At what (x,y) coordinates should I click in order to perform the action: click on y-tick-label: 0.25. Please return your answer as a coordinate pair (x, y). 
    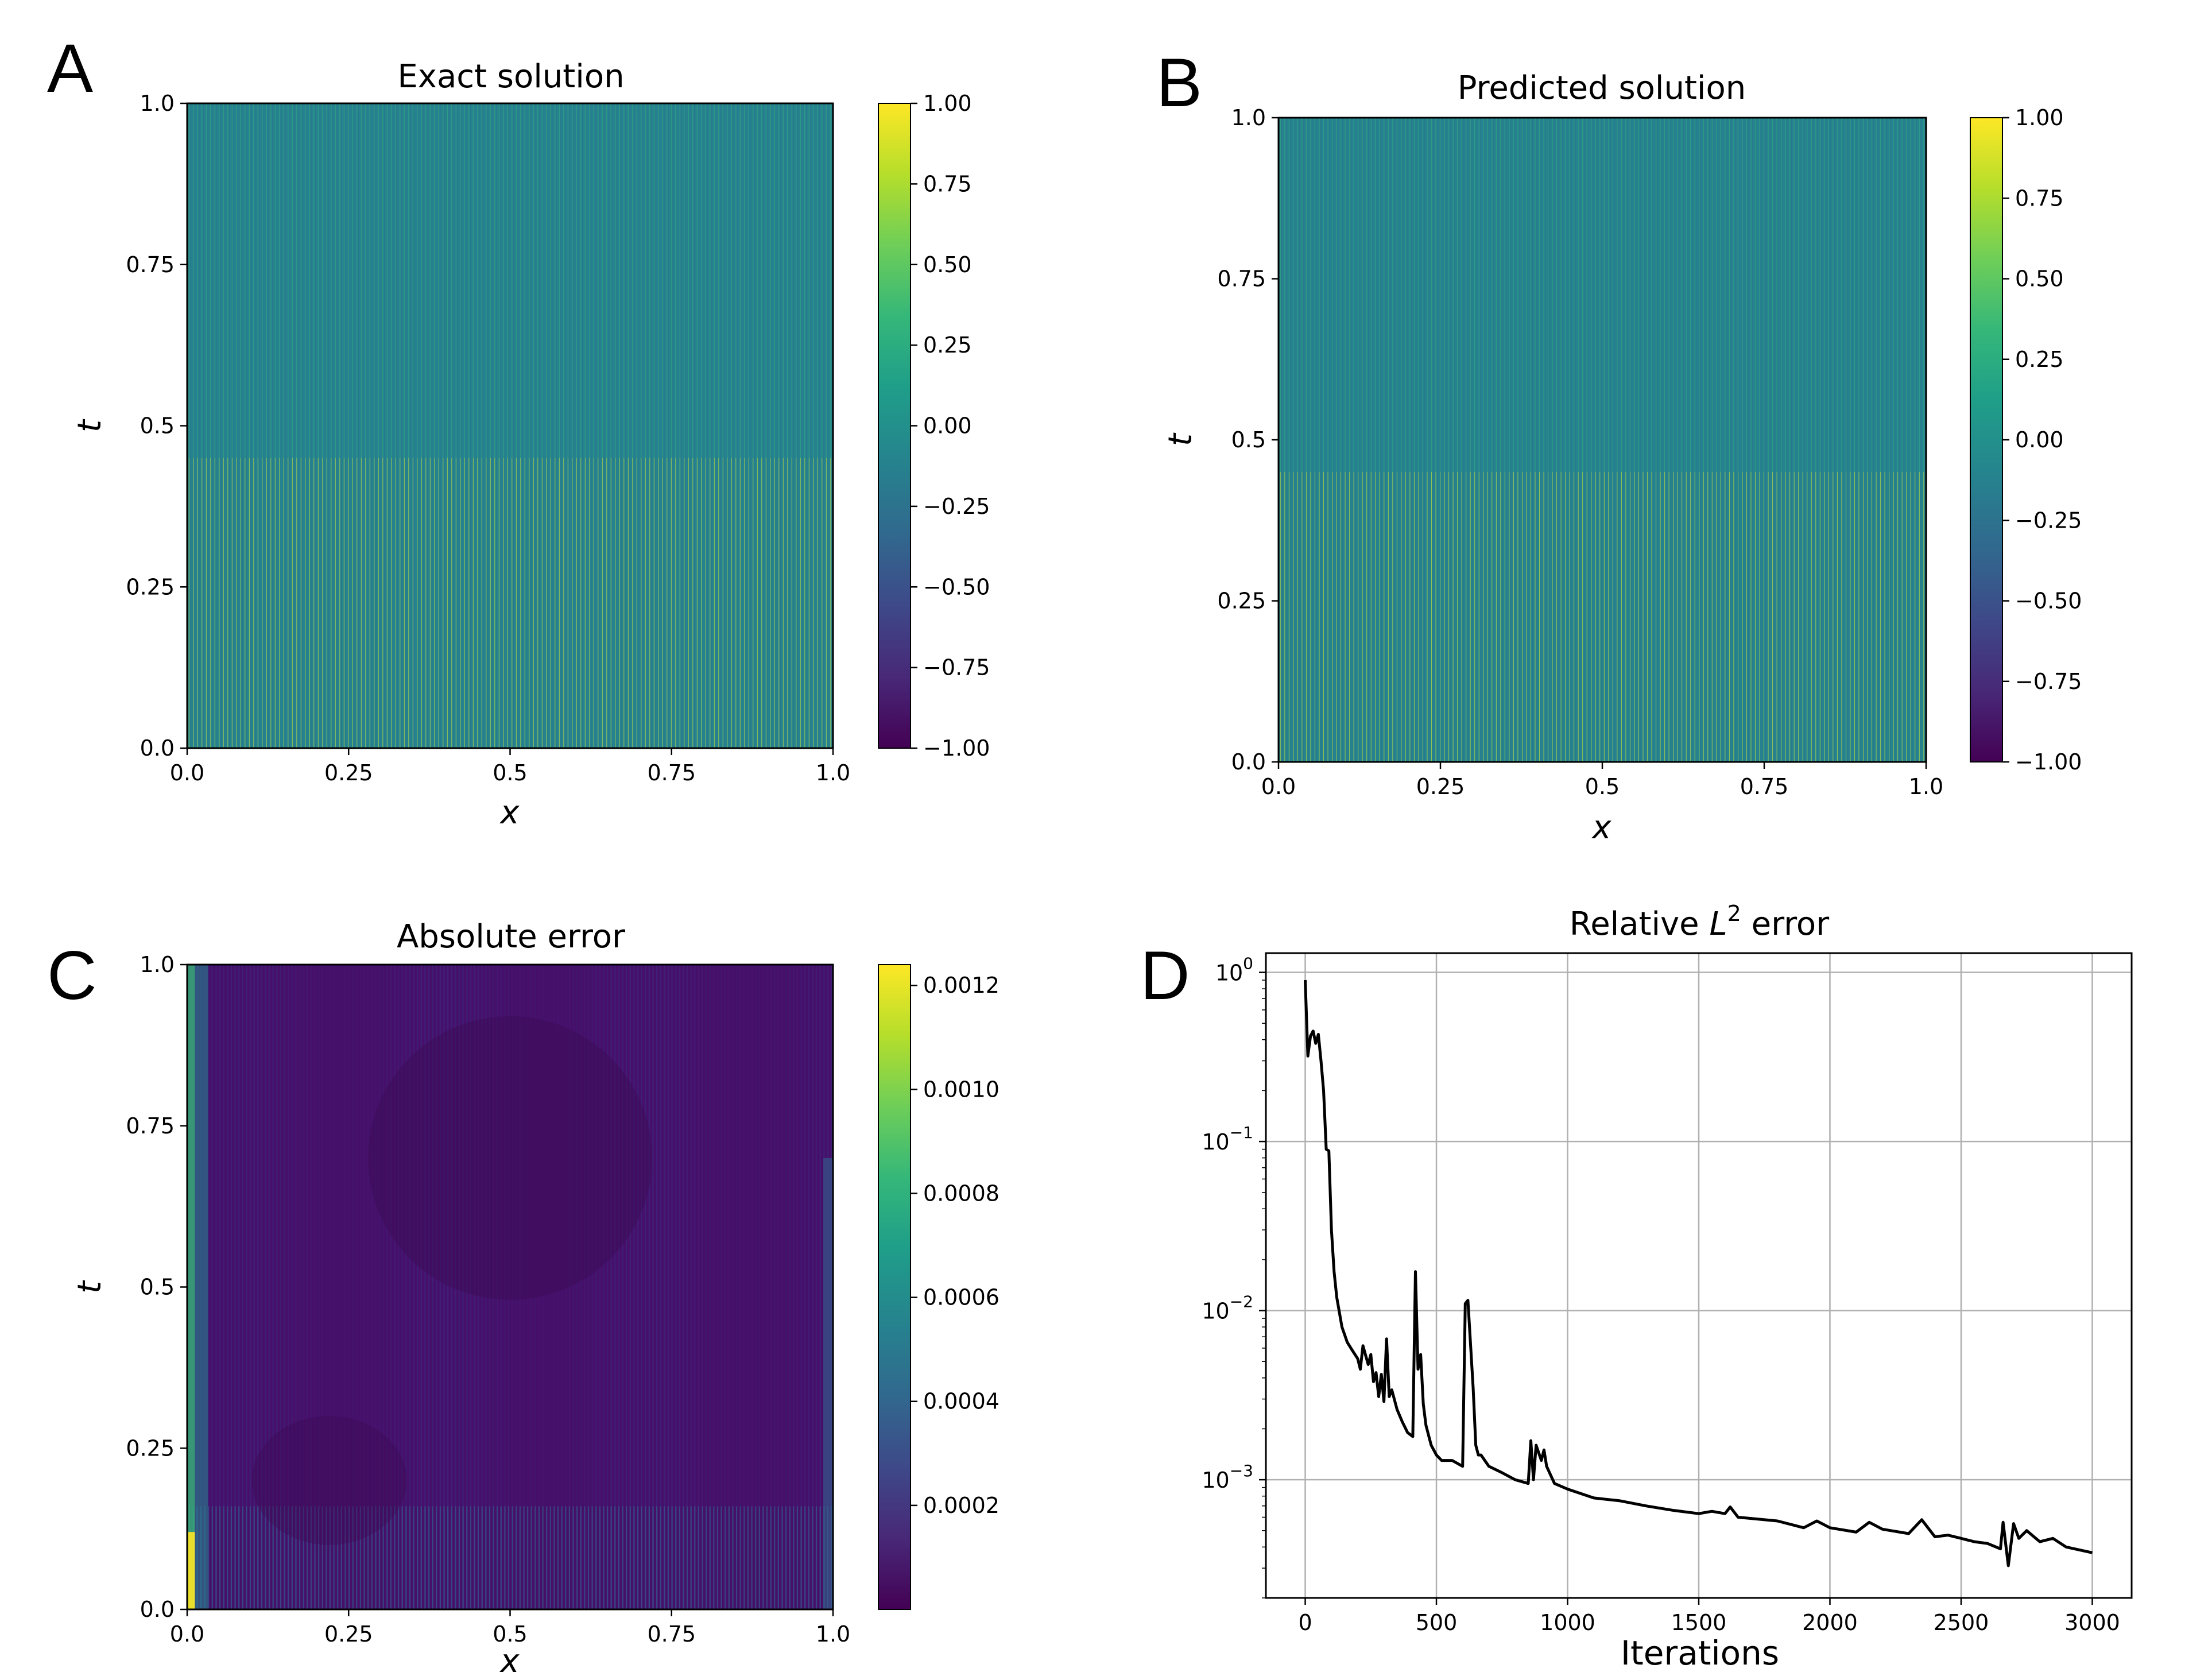
    Looking at the image, I should click on (1241, 601).